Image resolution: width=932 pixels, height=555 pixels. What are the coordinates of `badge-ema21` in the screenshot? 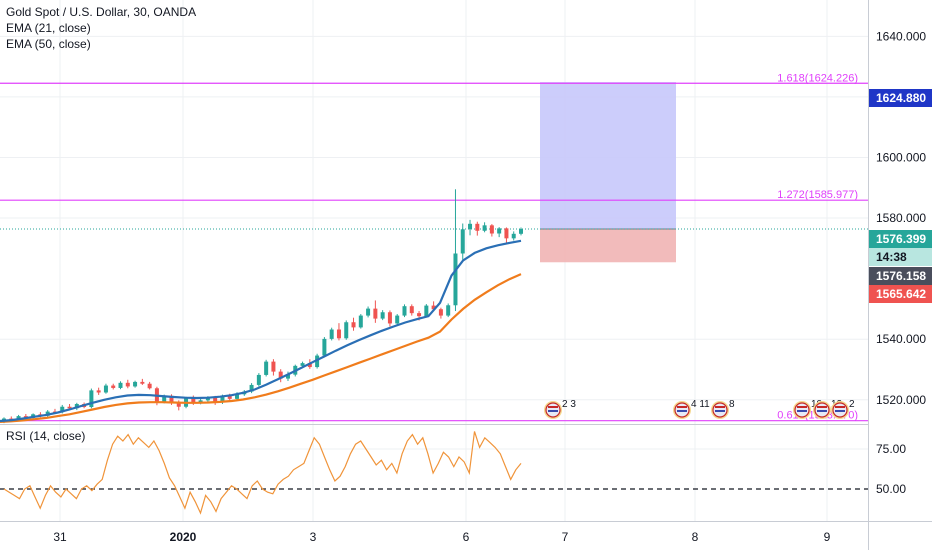 It's located at (900, 276).